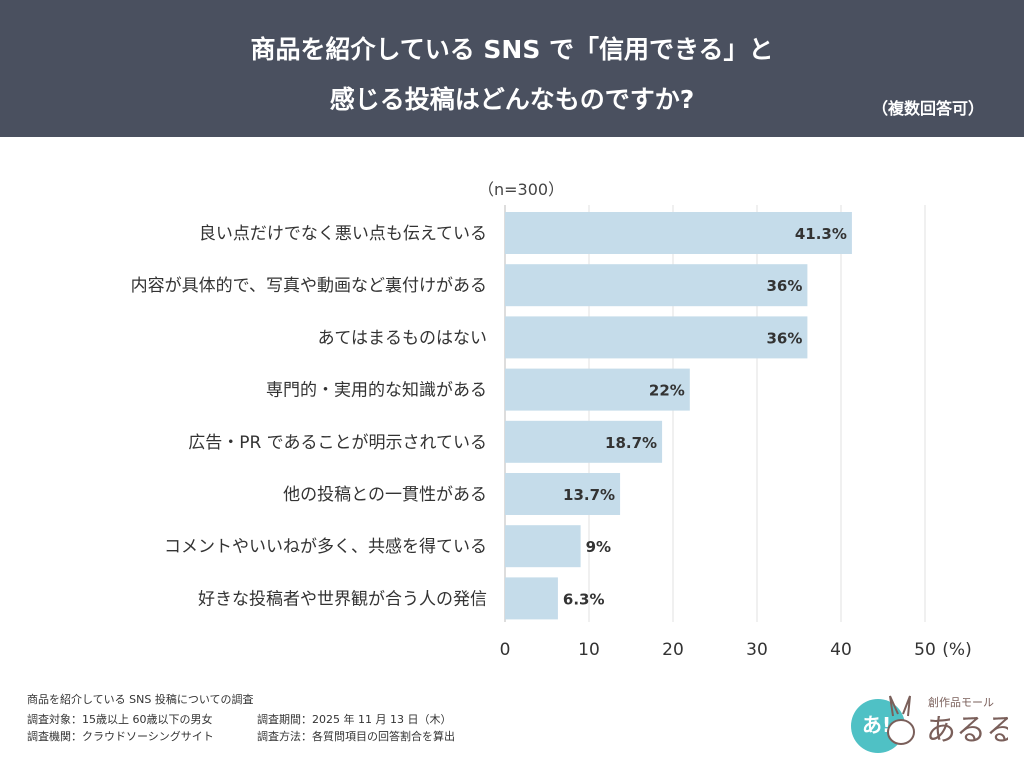 The height and width of the screenshot is (769, 1024). What do you see at coordinates (356, 736) in the screenshot?
I see `survey-method: 調査方法：各質問項目の回答割合を算出` at bounding box center [356, 736].